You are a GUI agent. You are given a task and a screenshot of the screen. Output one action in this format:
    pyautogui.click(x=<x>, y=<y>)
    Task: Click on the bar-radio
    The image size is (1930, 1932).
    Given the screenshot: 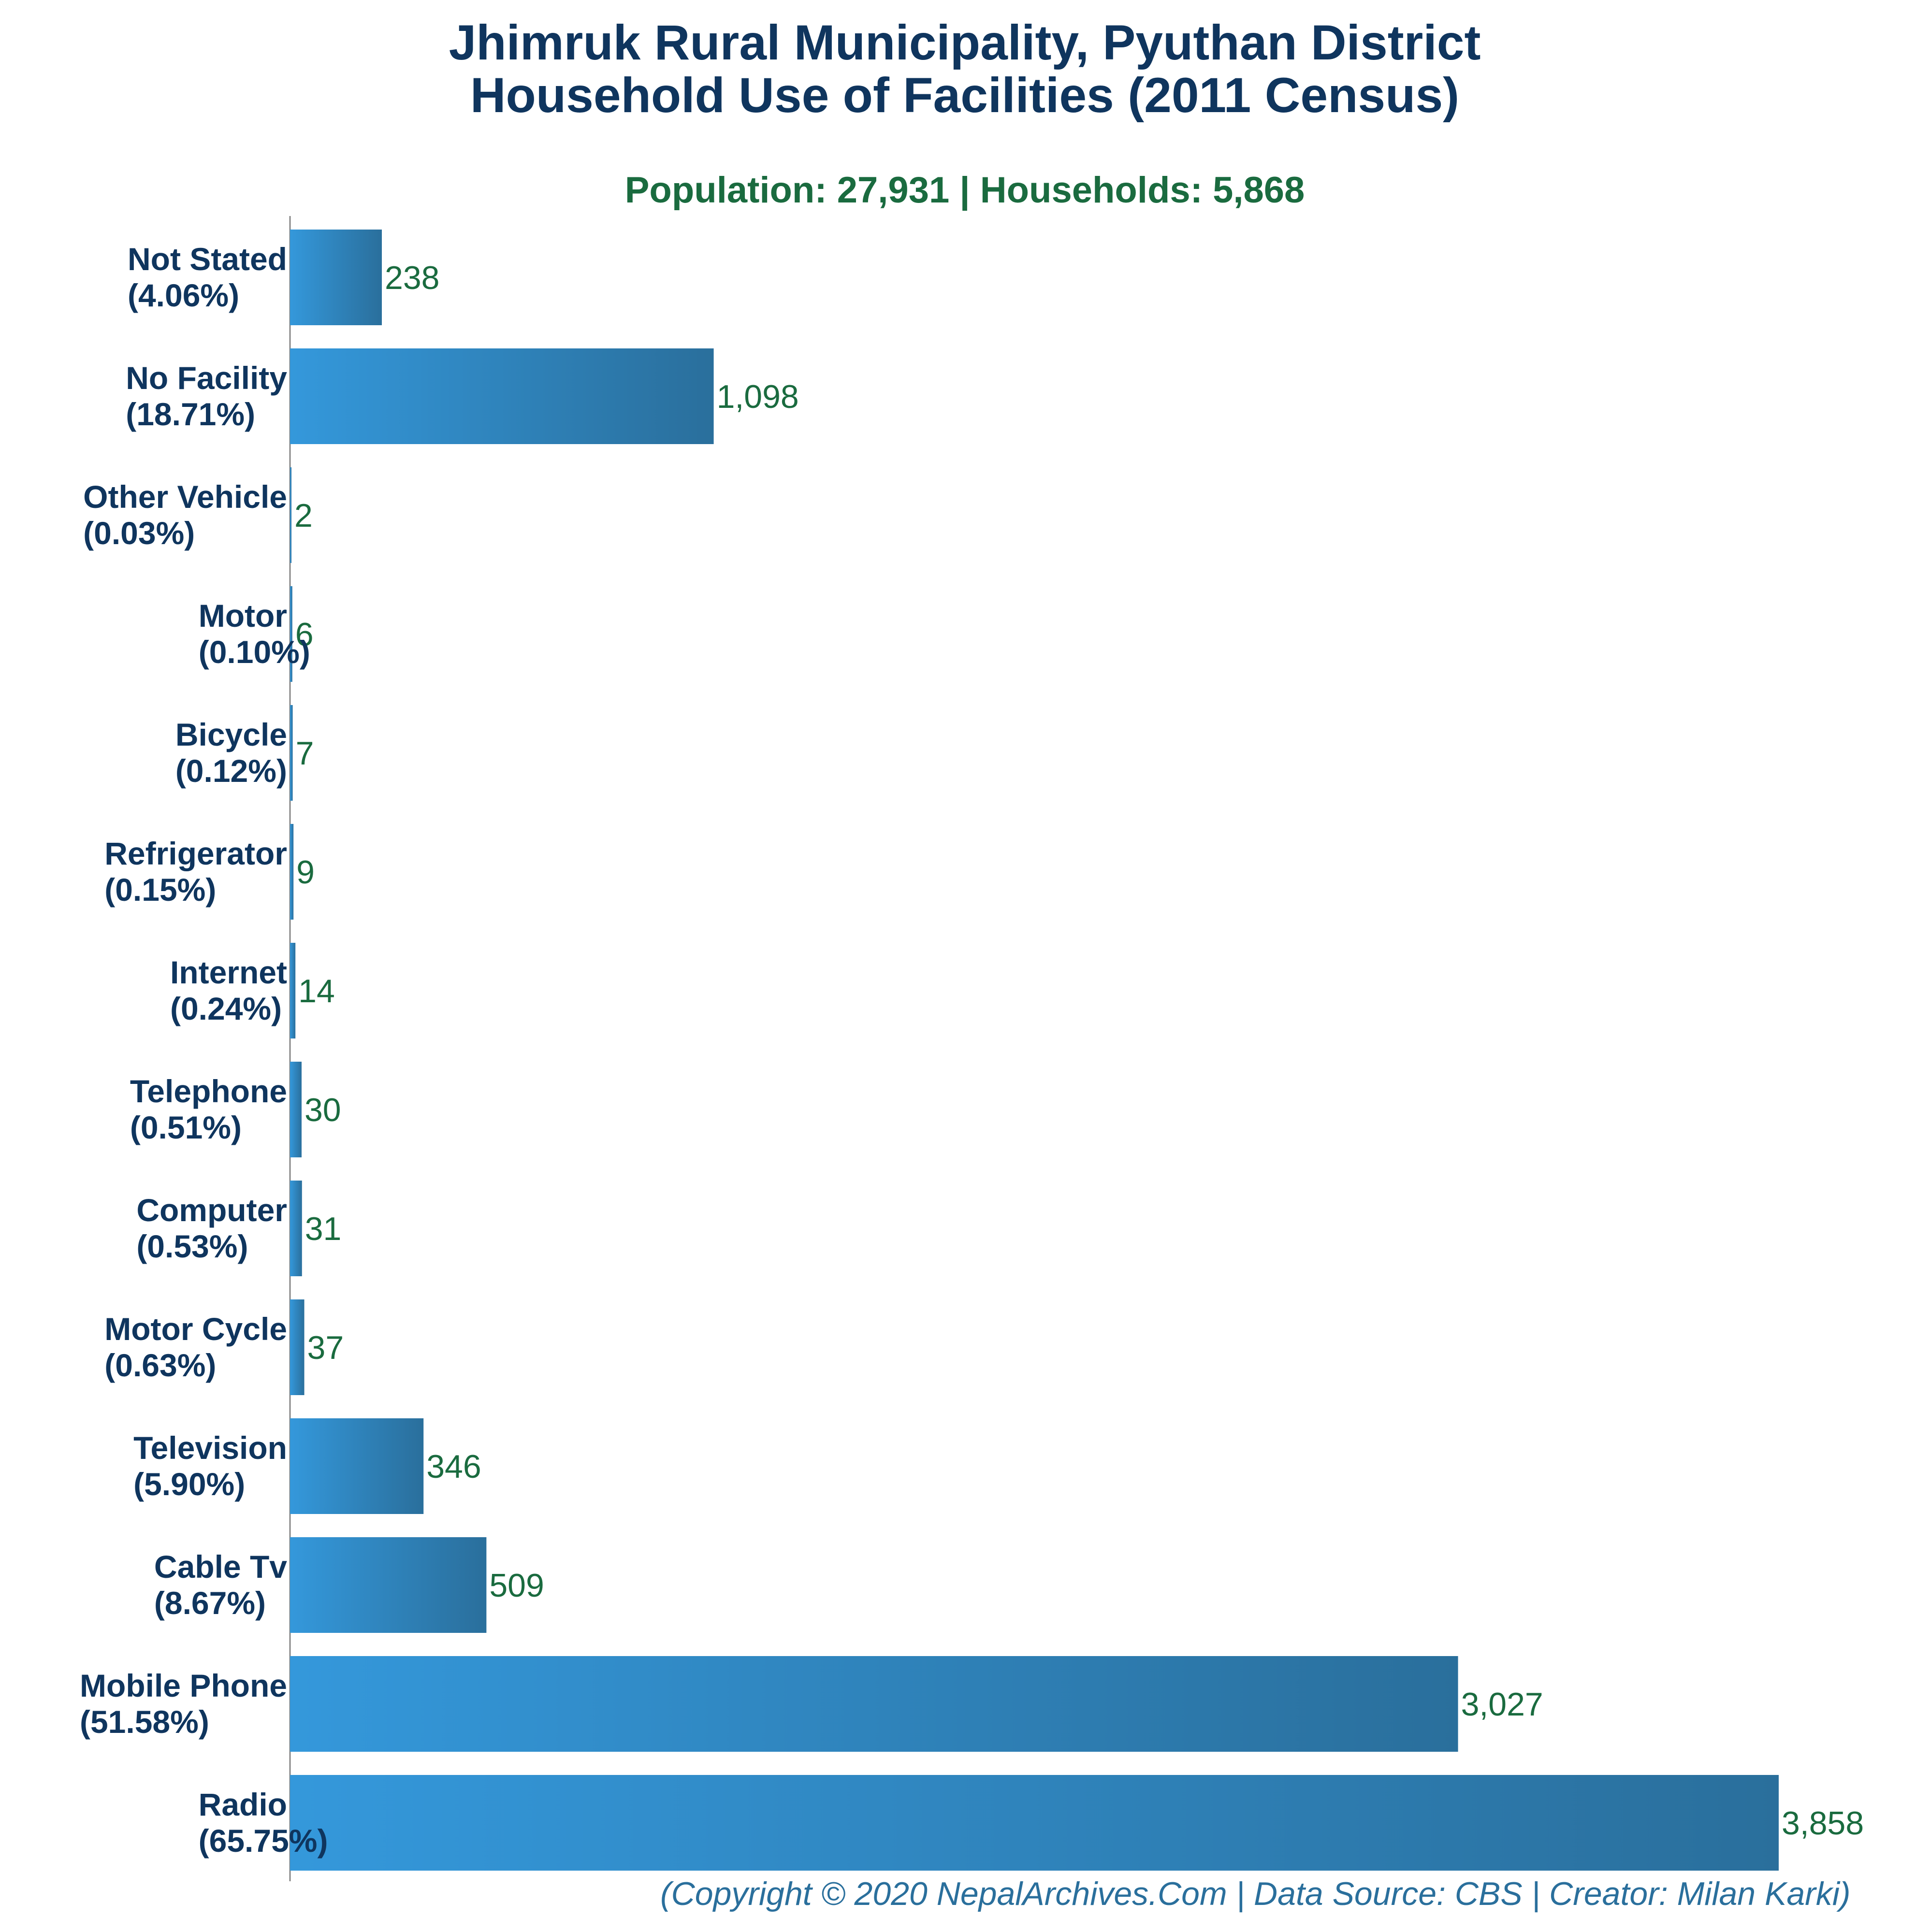 What is the action you would take?
    pyautogui.click(x=1034, y=1823)
    